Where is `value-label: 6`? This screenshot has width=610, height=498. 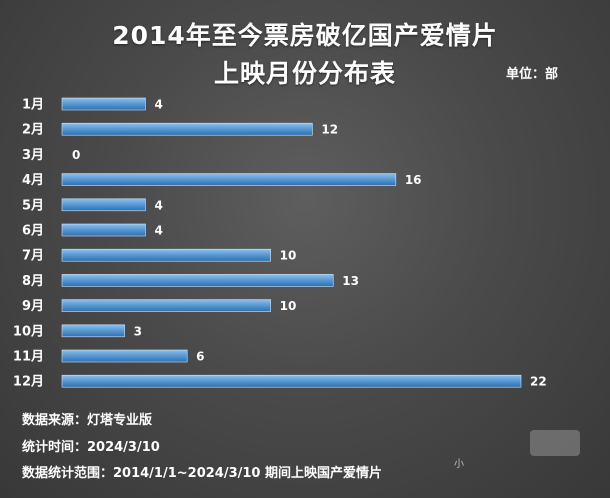
value-label: 6 is located at coordinates (200, 357).